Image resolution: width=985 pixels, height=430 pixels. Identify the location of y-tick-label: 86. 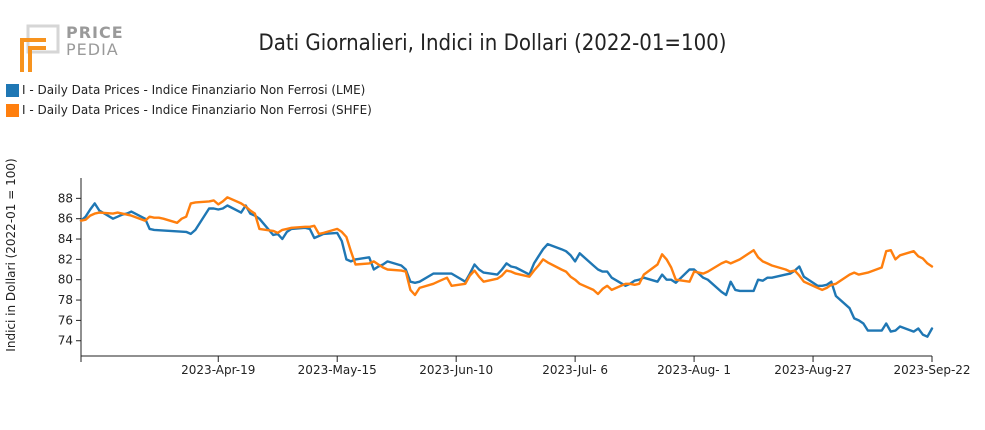
(65, 219).